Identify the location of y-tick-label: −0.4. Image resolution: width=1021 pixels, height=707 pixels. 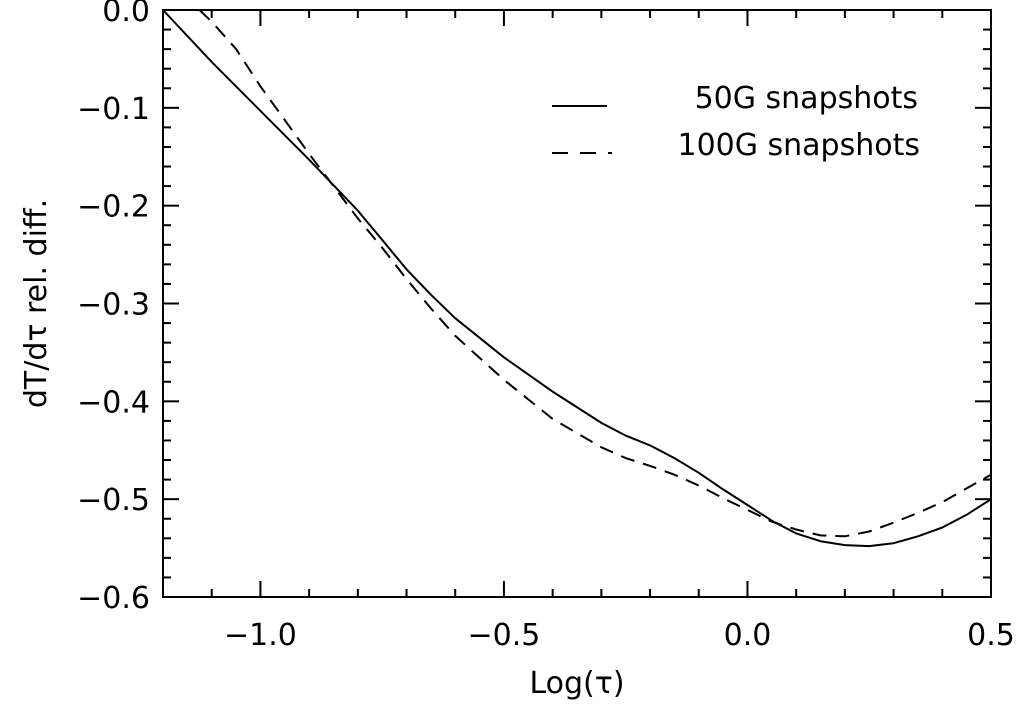
(113, 402).